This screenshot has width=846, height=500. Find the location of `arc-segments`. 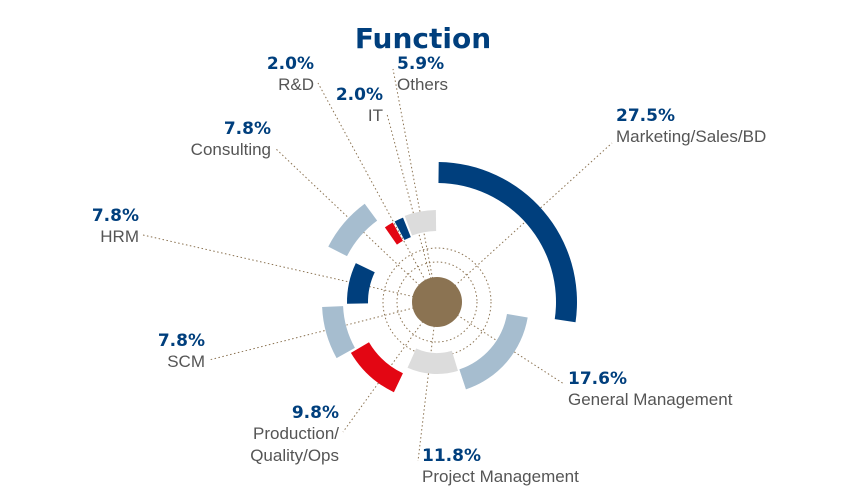

arc-segments is located at coordinates (450, 277).